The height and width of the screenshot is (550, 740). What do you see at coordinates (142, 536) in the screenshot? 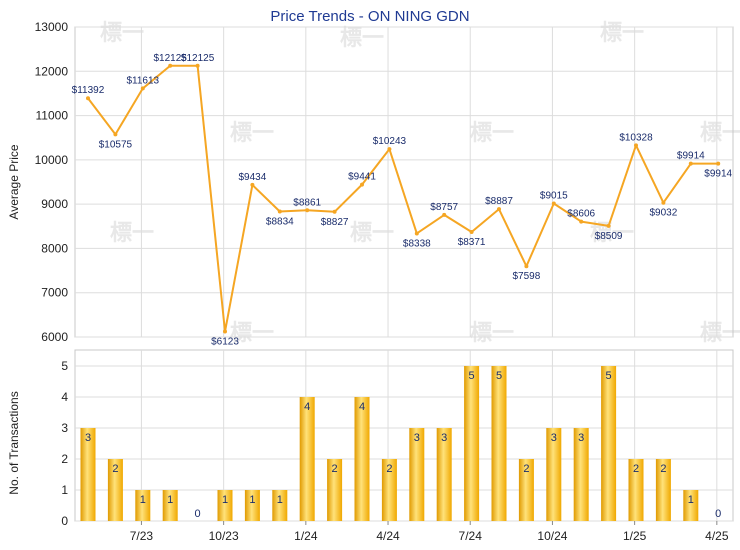
I see `x-tick-label: 7/23` at bounding box center [142, 536].